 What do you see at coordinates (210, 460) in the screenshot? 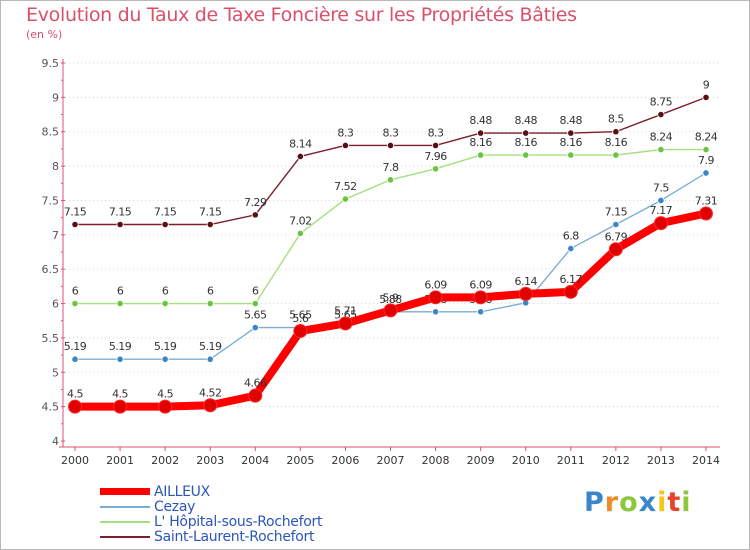
I see `x-tick-label: 2003` at bounding box center [210, 460].